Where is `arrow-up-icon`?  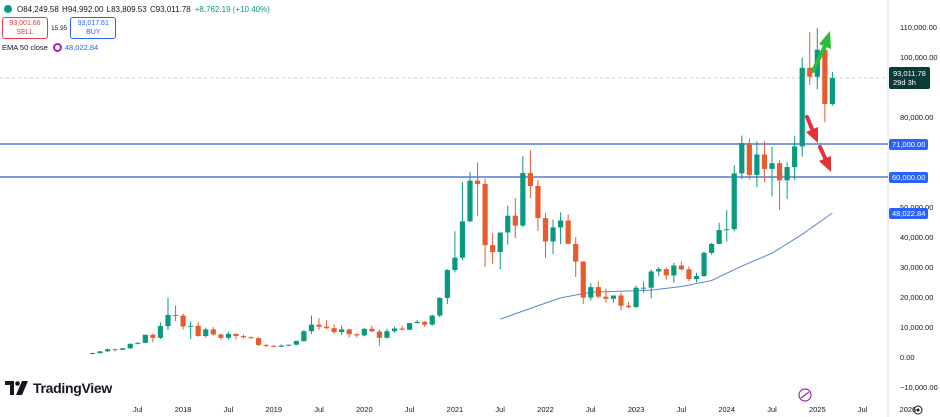
arrow-up-icon is located at coordinates (821, 52).